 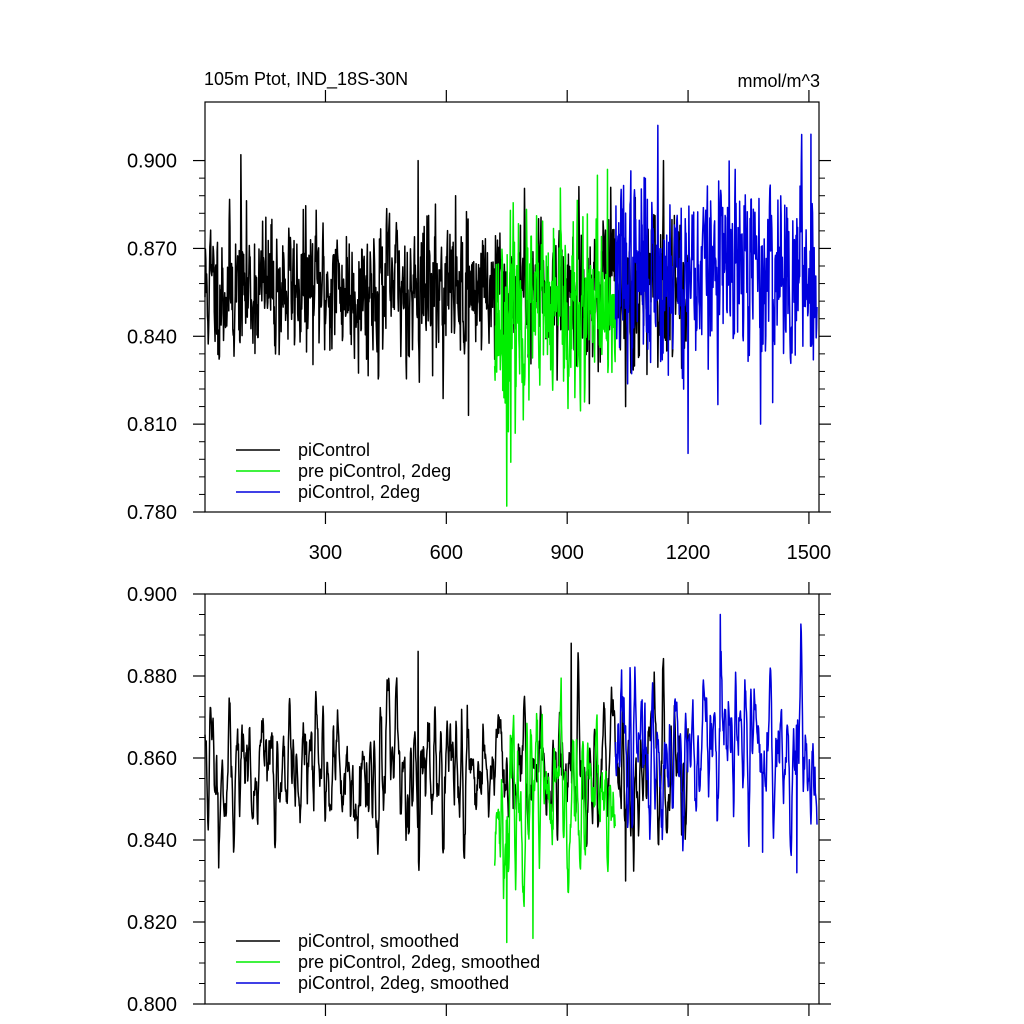 What do you see at coordinates (152, 677) in the screenshot?
I see `y-tick-label: 0.880` at bounding box center [152, 677].